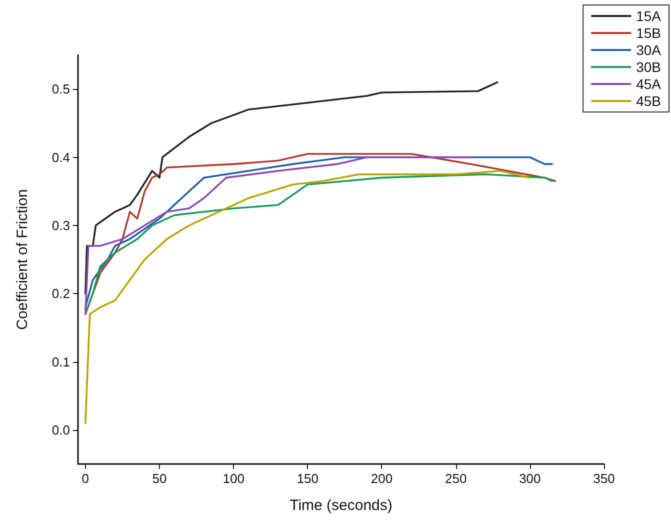  Describe the element at coordinates (61, 157) in the screenshot. I see `y-tick-label: 0.4` at that location.